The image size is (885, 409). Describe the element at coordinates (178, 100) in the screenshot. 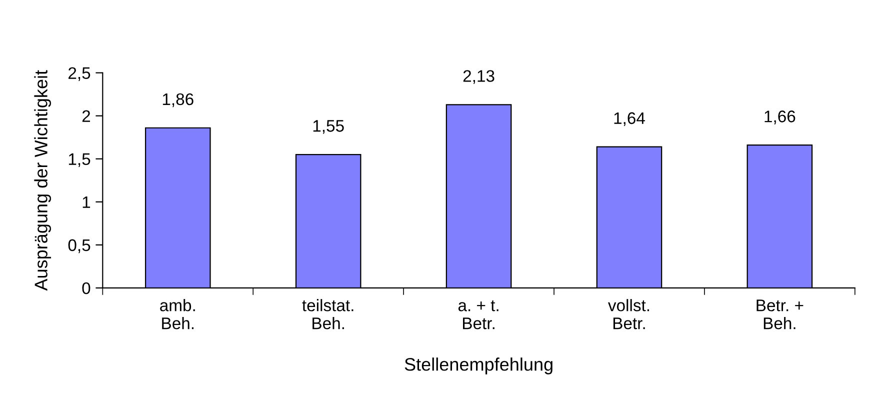

I see `data-label: 1,86` at that location.